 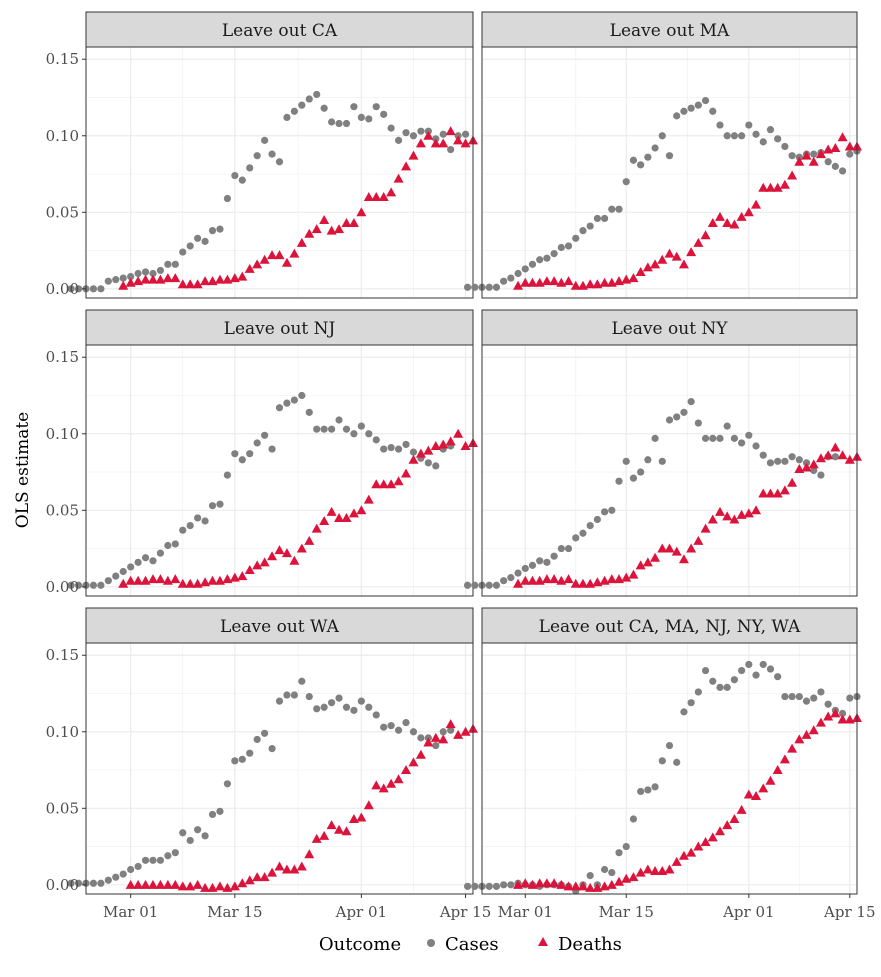 What do you see at coordinates (62, 510) in the screenshot?
I see `y-tick-label: 0.05` at bounding box center [62, 510].